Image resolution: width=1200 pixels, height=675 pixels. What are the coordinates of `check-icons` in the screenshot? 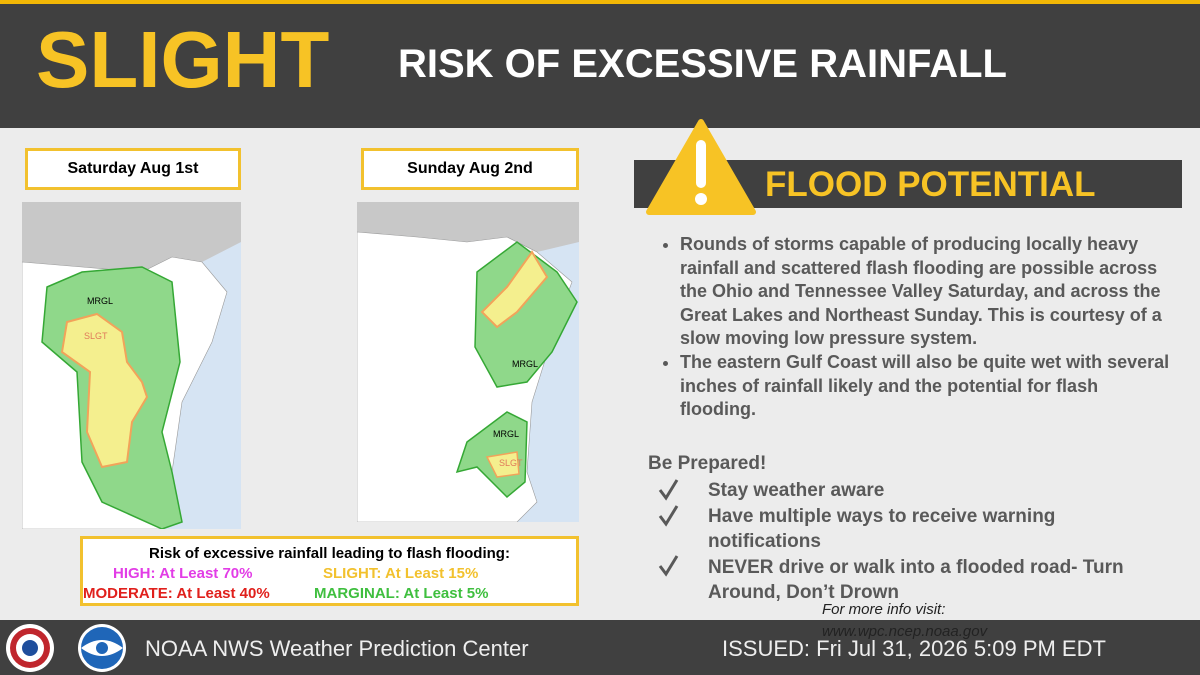 It's located at (668, 528).